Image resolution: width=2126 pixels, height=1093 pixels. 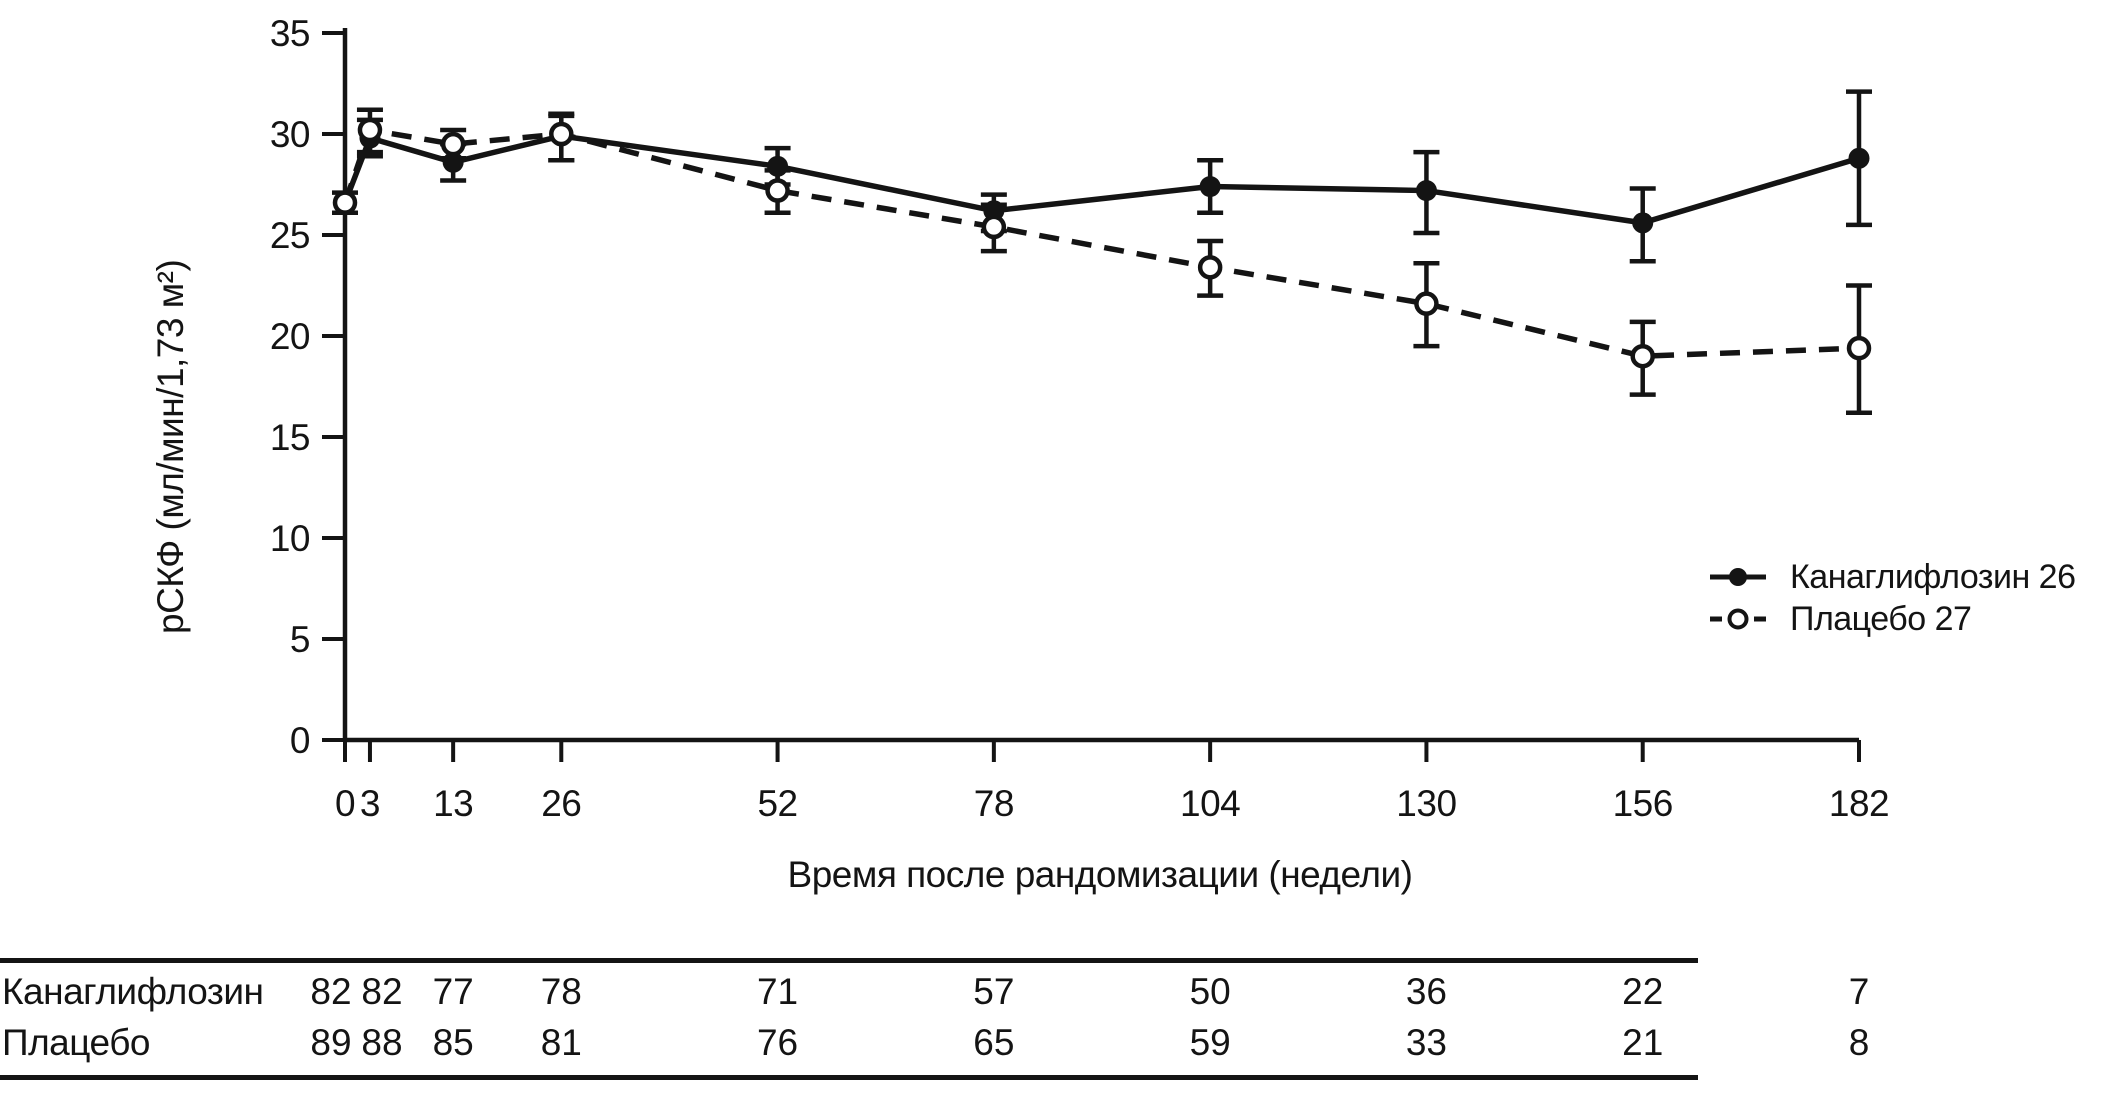 I want to click on risk-row-label: Плацебо, so click(x=76, y=1042).